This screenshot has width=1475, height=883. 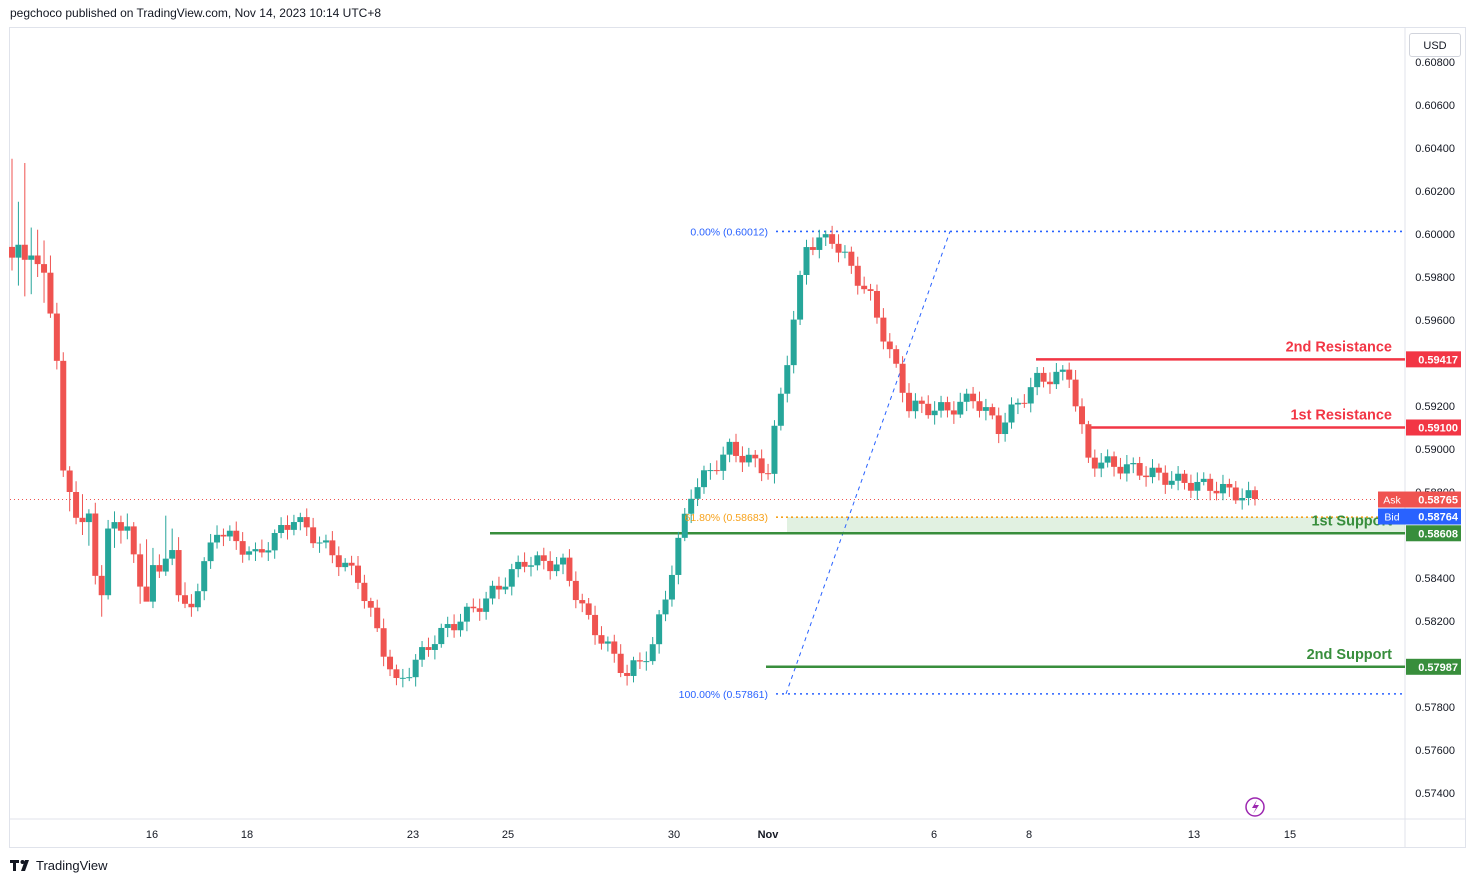 I want to click on price-tick-label: 0.60200, so click(x=1435, y=192).